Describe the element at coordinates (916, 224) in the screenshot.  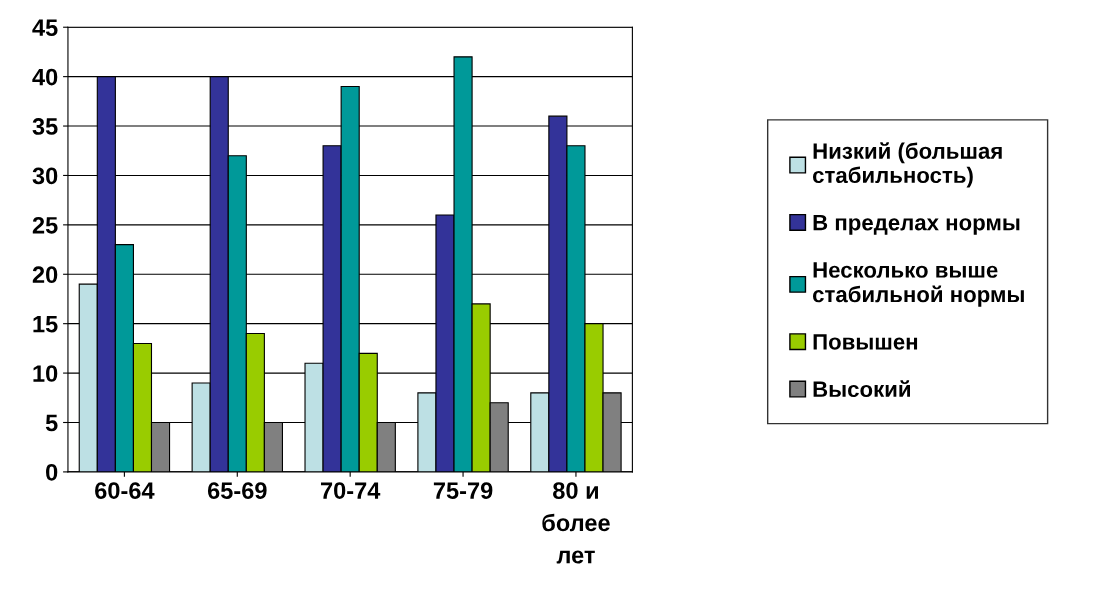
I see `legend-label: В пределах нормы` at that location.